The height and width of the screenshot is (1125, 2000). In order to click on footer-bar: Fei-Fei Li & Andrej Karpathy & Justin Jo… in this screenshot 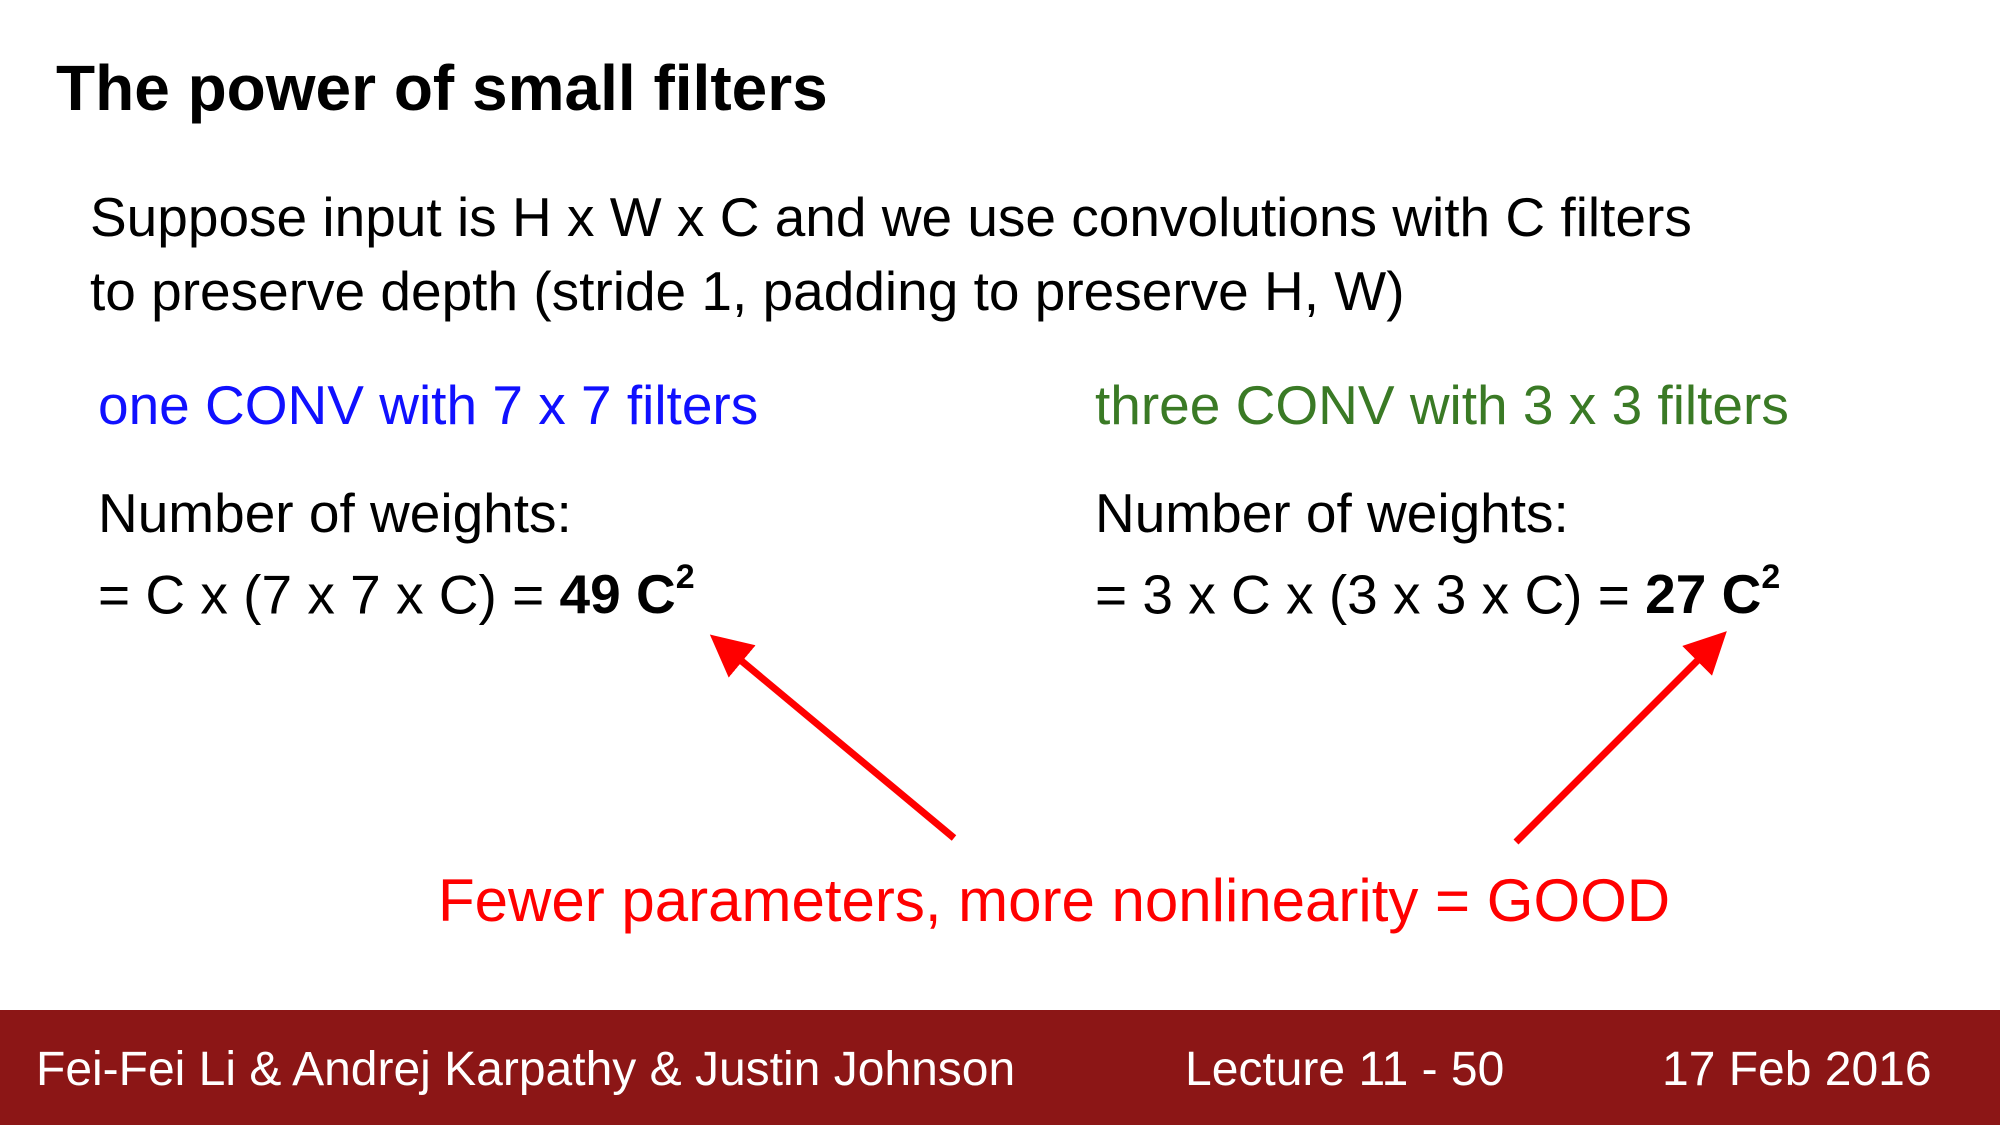, I will do `click(1000, 1067)`.